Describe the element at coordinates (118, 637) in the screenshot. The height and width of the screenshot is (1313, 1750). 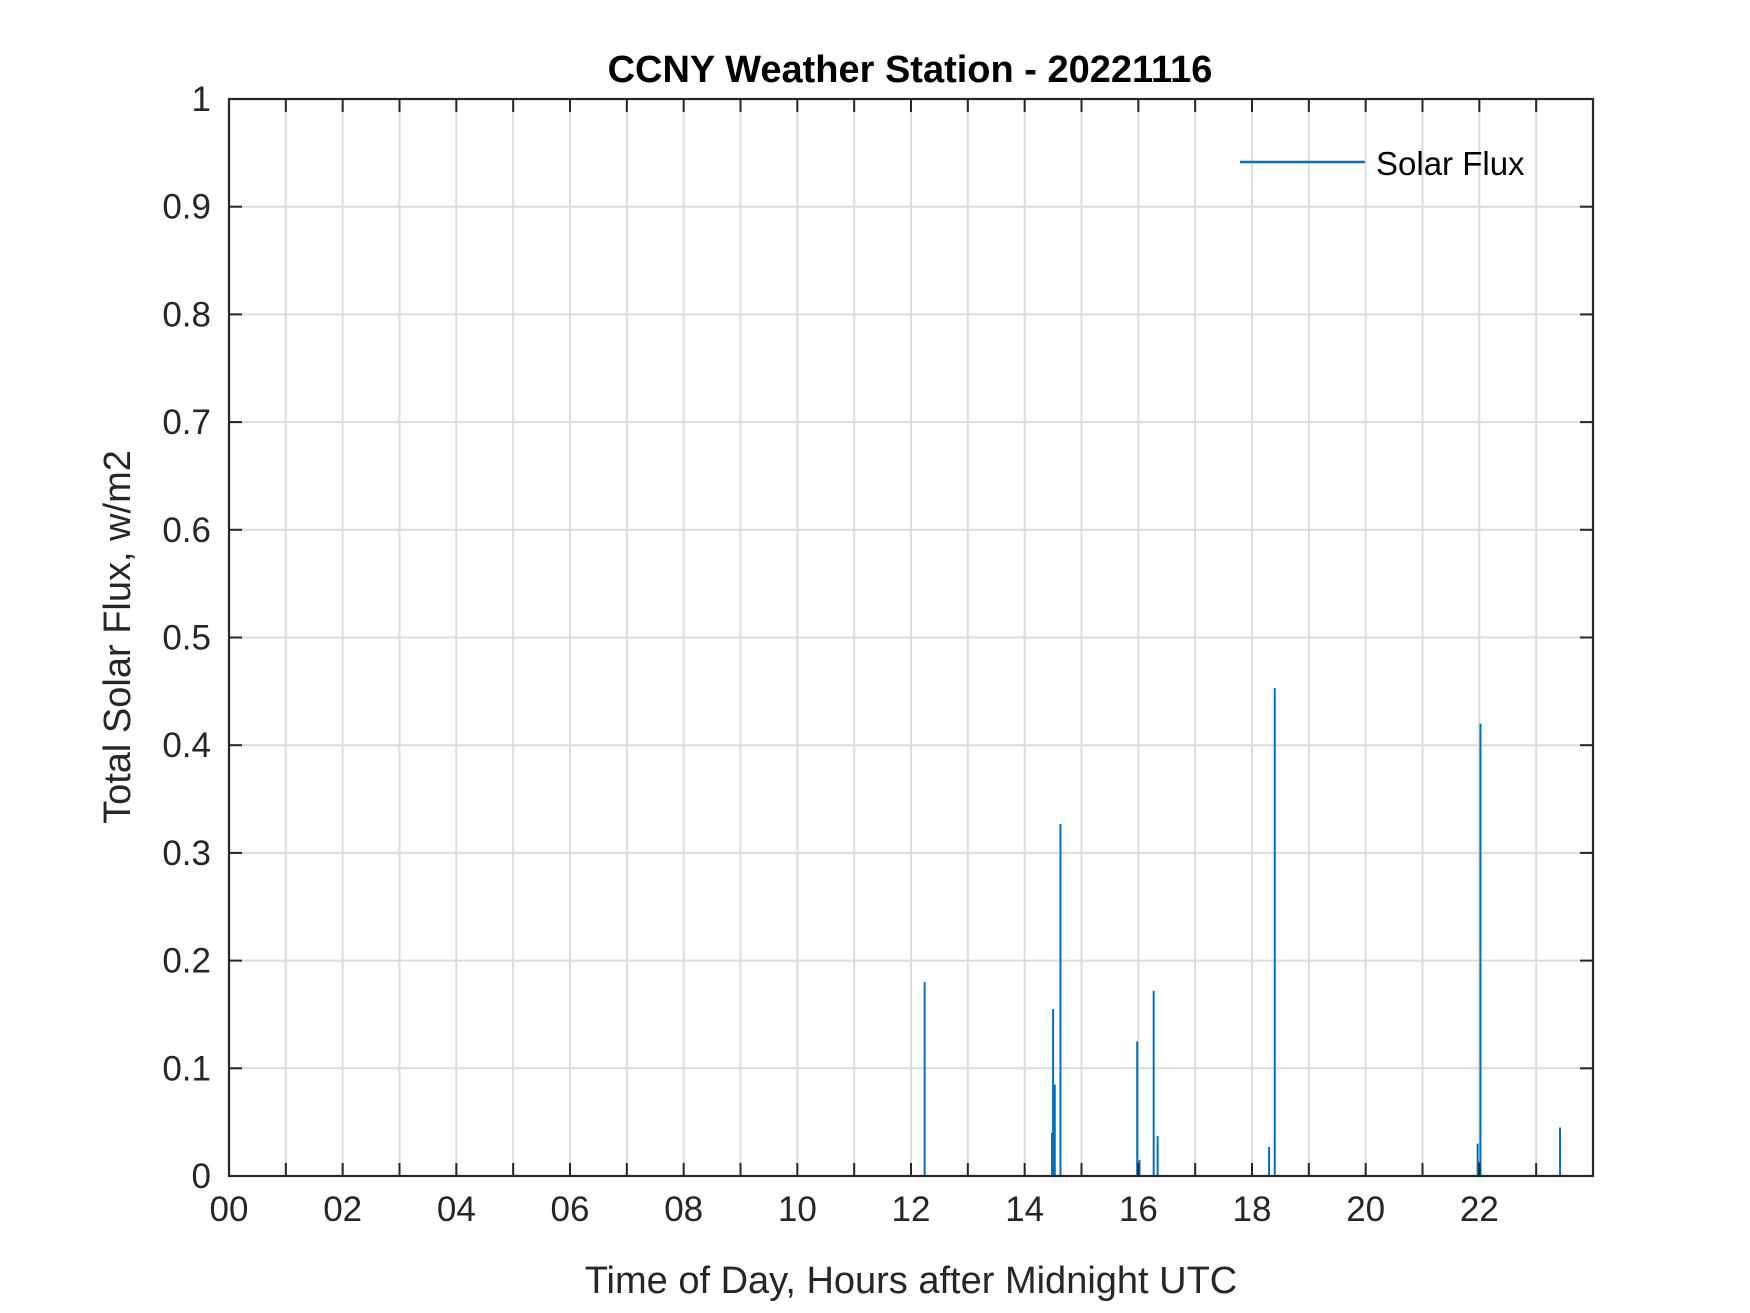
I see `y-axis-label: Total Solar Flux, w/m2` at that location.